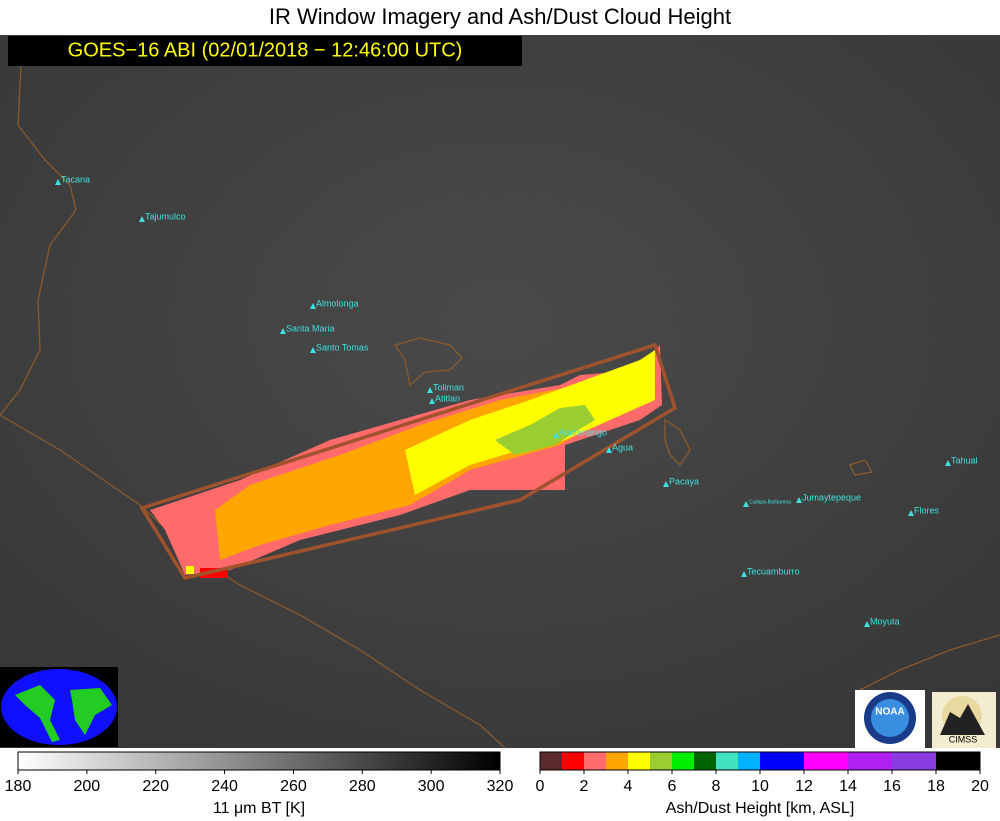 Image resolution: width=1000 pixels, height=821 pixels. I want to click on timestamp: GOES−16 ABI (02/01/2018 − 12:46:00 UTC), so click(265, 50).